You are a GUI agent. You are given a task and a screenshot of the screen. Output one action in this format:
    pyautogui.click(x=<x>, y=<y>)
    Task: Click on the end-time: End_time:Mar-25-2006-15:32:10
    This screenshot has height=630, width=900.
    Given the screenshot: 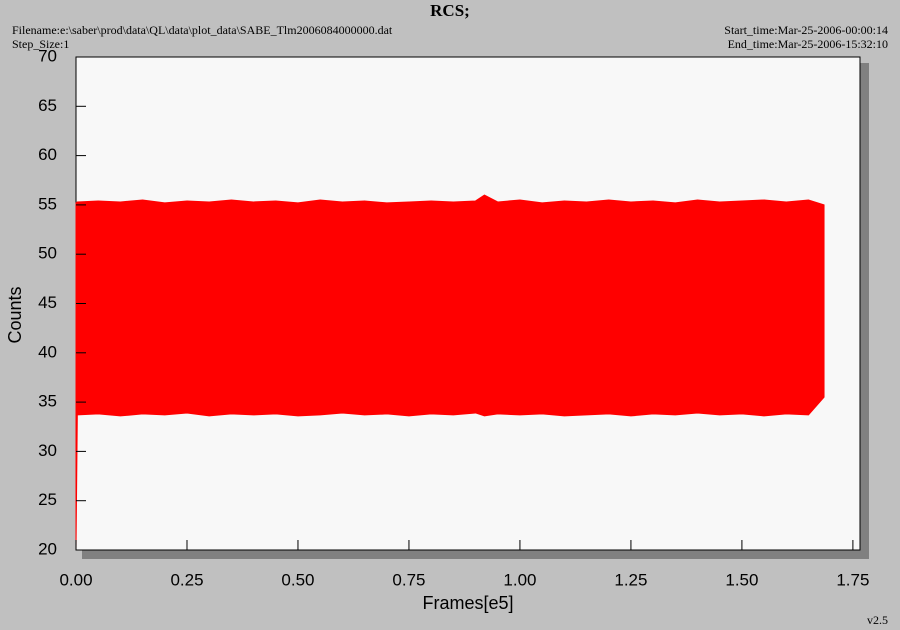 What is the action you would take?
    pyautogui.click(x=808, y=44)
    